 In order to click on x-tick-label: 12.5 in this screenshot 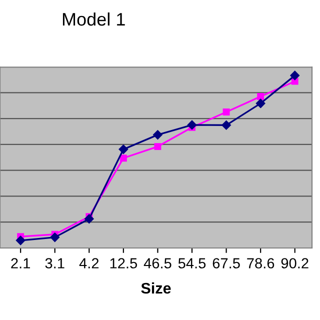, I will do `click(124, 263)`.